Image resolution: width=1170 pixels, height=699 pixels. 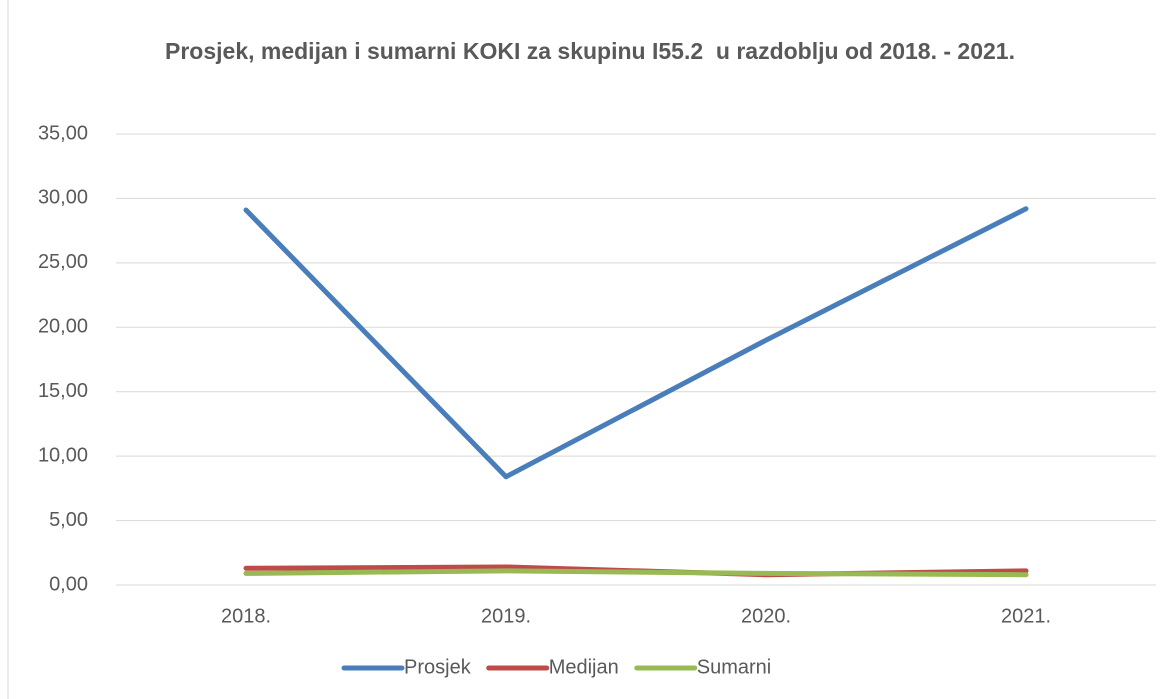 What do you see at coordinates (584, 667) in the screenshot?
I see `legend-label: Medijan` at bounding box center [584, 667].